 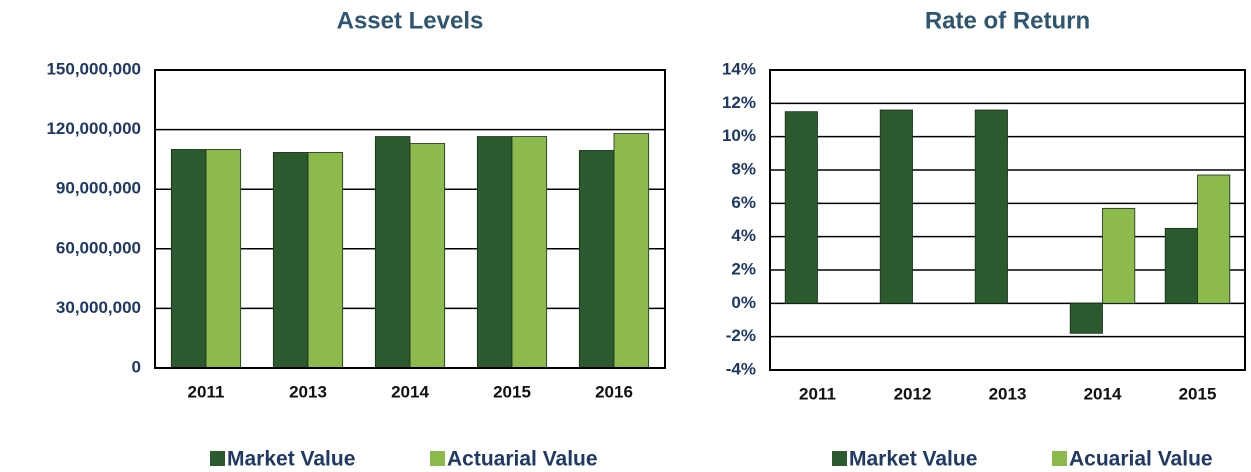 I want to click on y-tick-label: 0%, so click(x=743, y=302).